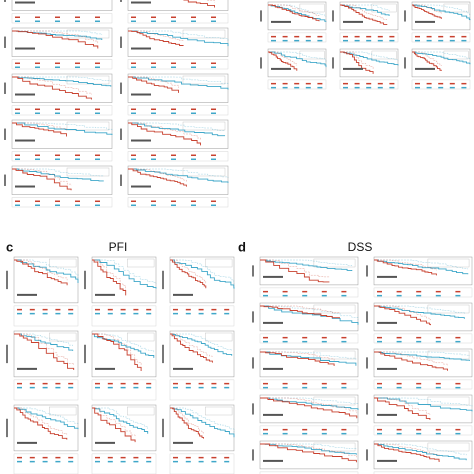 The image size is (474, 474). What do you see at coordinates (178, 5) in the screenshot?
I see `plot-frame` at bounding box center [178, 5].